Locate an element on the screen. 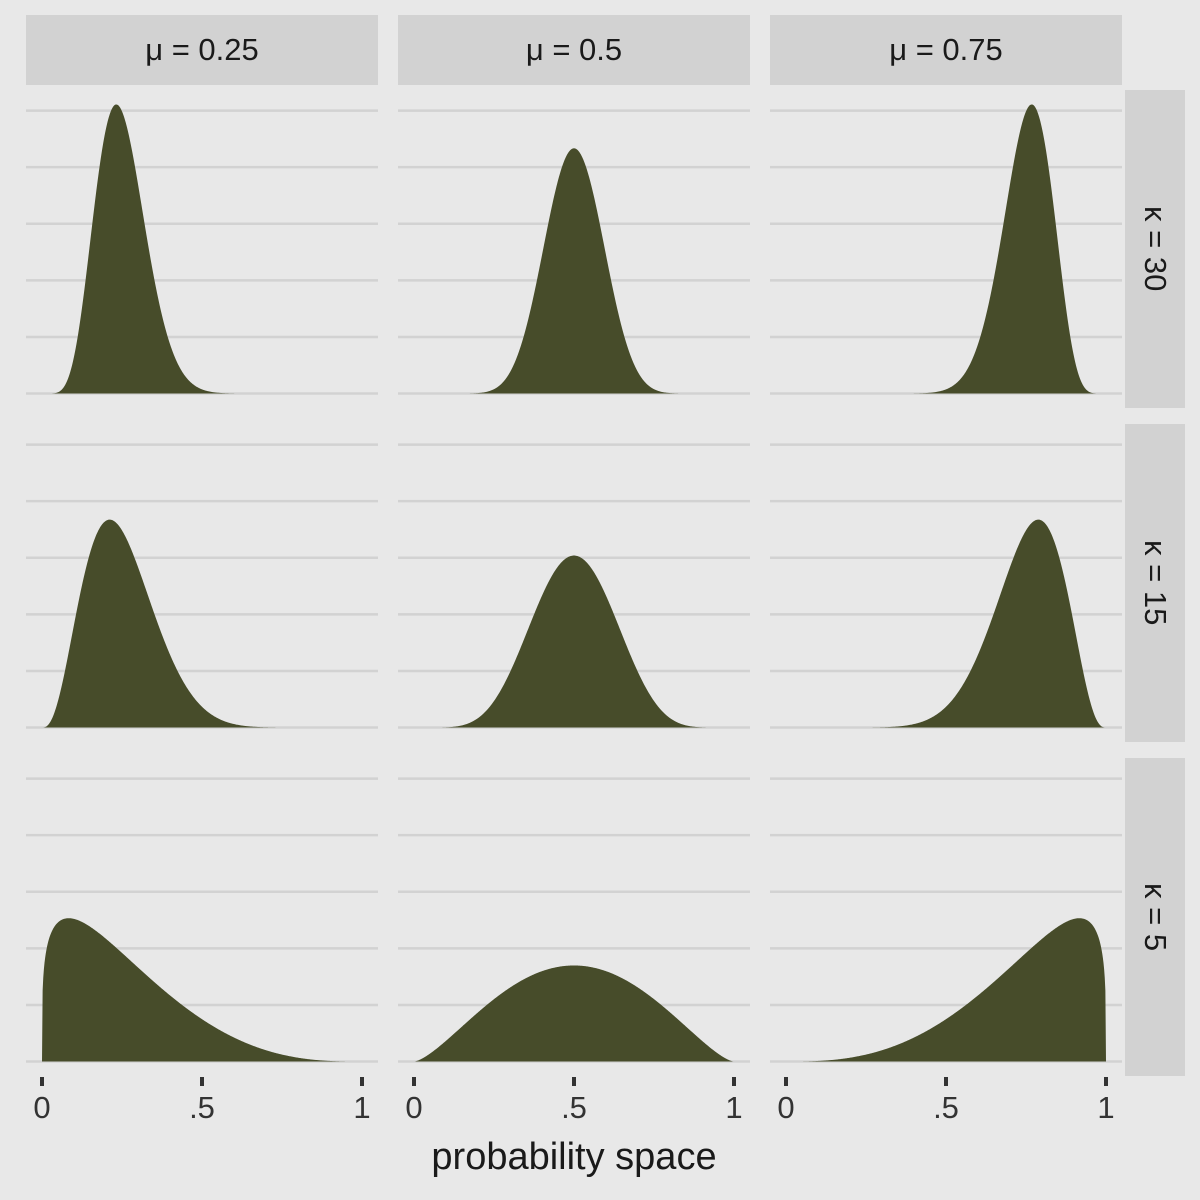  facet-row-label: κ = 5 is located at coordinates (1155, 917).